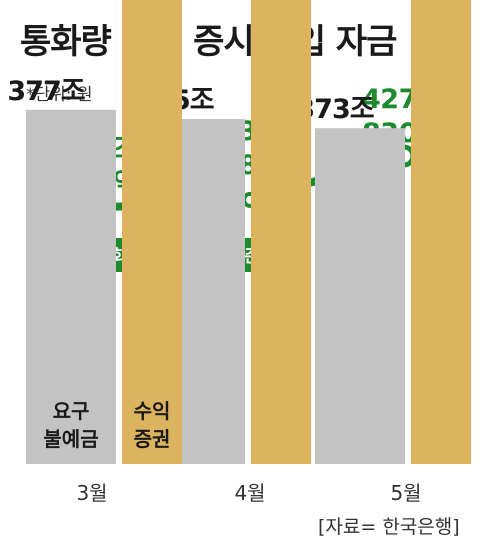  I want to click on unit-note: *단위: 원, so click(59, 95).